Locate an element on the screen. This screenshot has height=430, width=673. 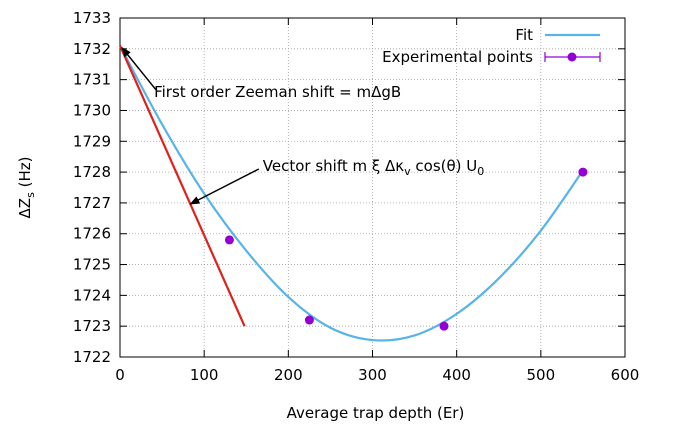
y-tick-label: 1722 is located at coordinates (92, 357).